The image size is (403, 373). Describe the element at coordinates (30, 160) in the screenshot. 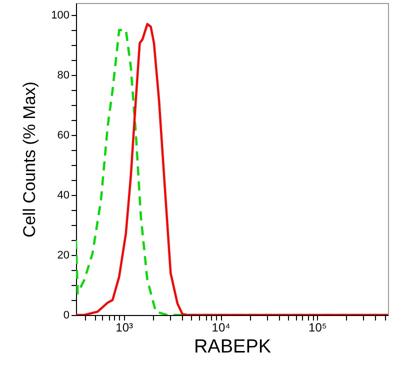

I see `y-axis-title: Cell Counts (% Max)` at that location.